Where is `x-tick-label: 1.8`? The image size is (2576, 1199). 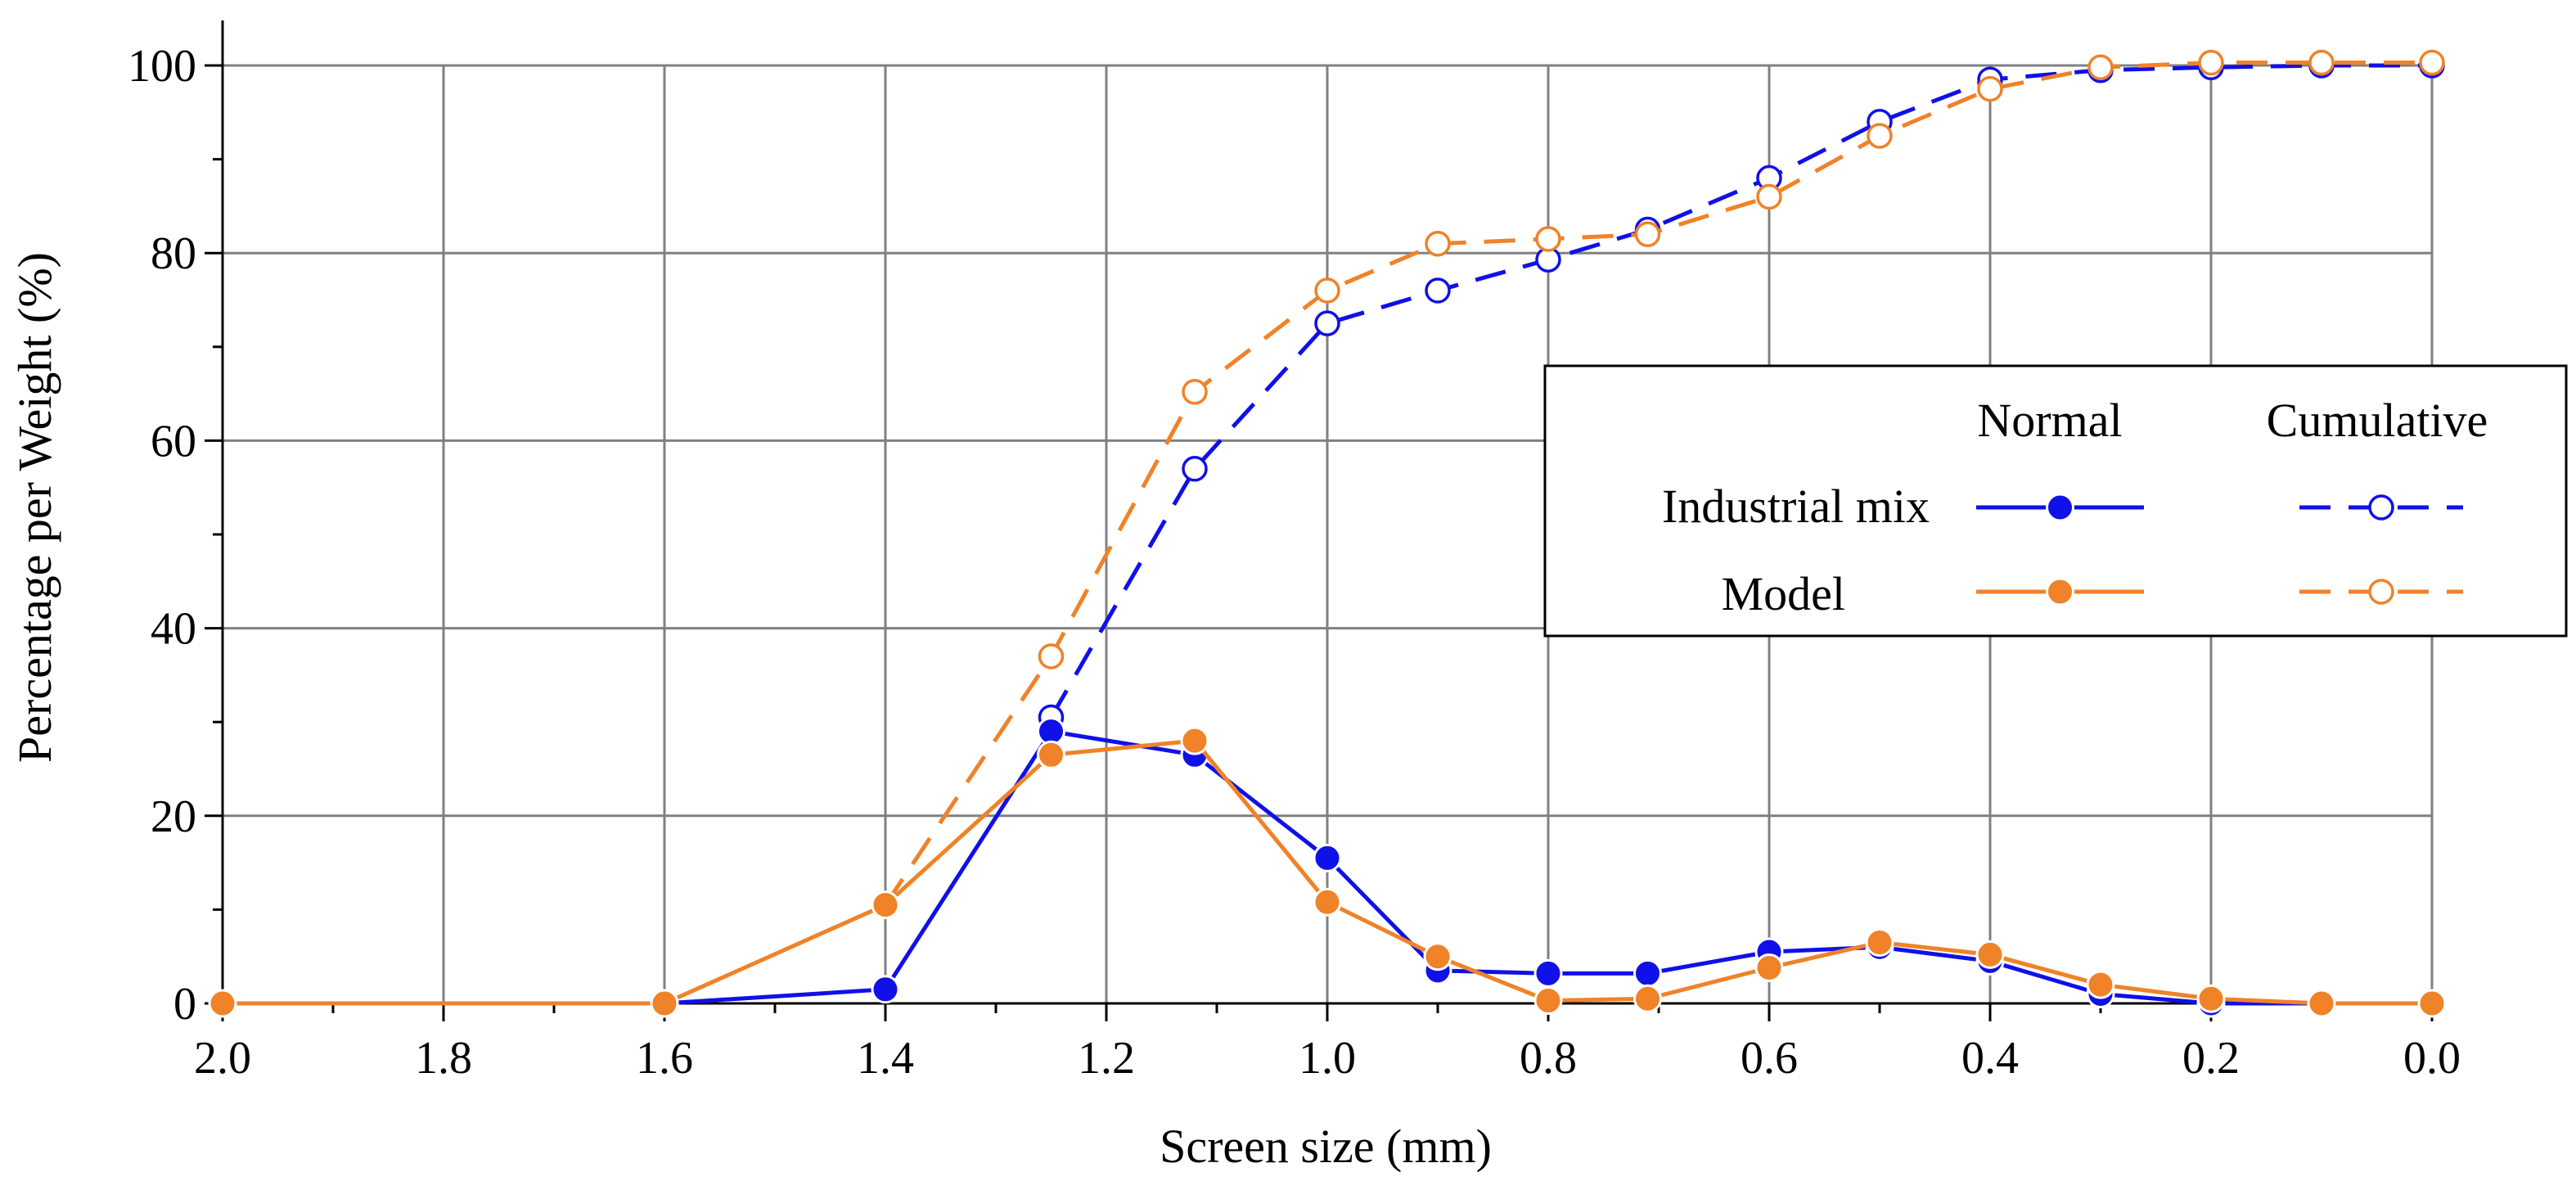 x-tick-label: 1.8 is located at coordinates (444, 1058).